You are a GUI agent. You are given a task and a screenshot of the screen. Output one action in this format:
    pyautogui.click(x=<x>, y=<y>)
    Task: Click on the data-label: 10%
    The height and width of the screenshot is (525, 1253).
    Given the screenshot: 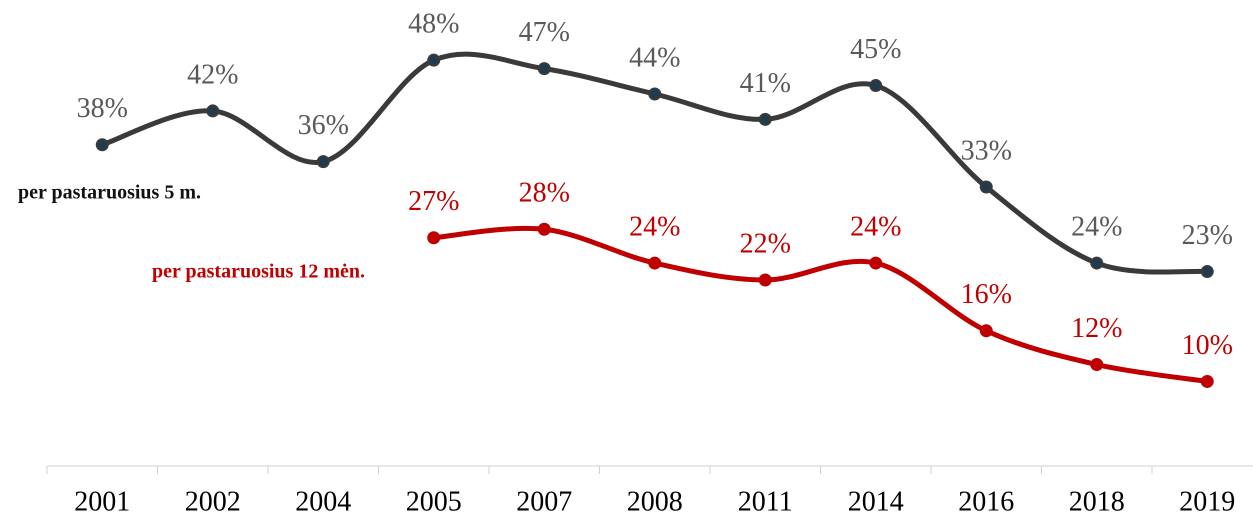 What is the action you would take?
    pyautogui.click(x=1207, y=345)
    